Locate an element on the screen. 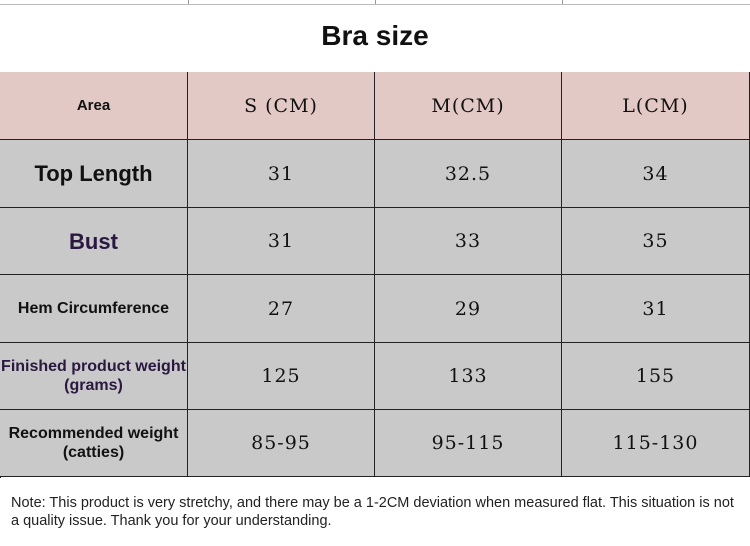  column-header: S (CM) is located at coordinates (281, 106).